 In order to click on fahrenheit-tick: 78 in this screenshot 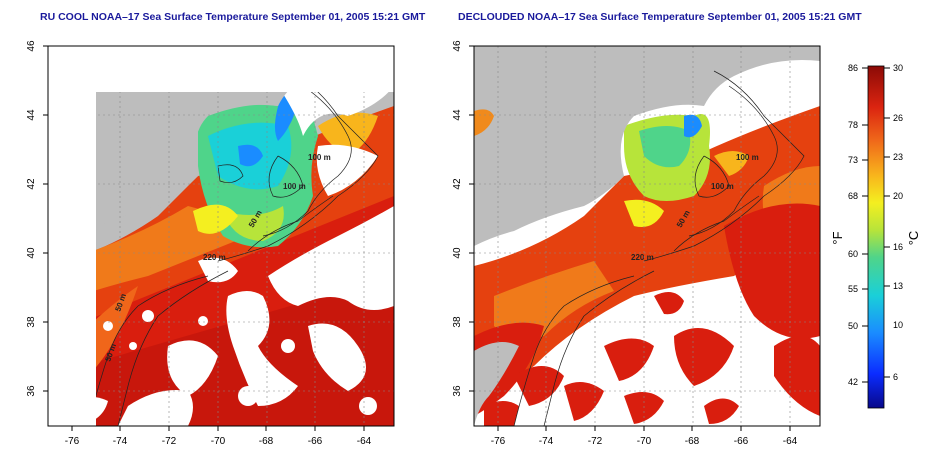, I will do `click(853, 125)`.